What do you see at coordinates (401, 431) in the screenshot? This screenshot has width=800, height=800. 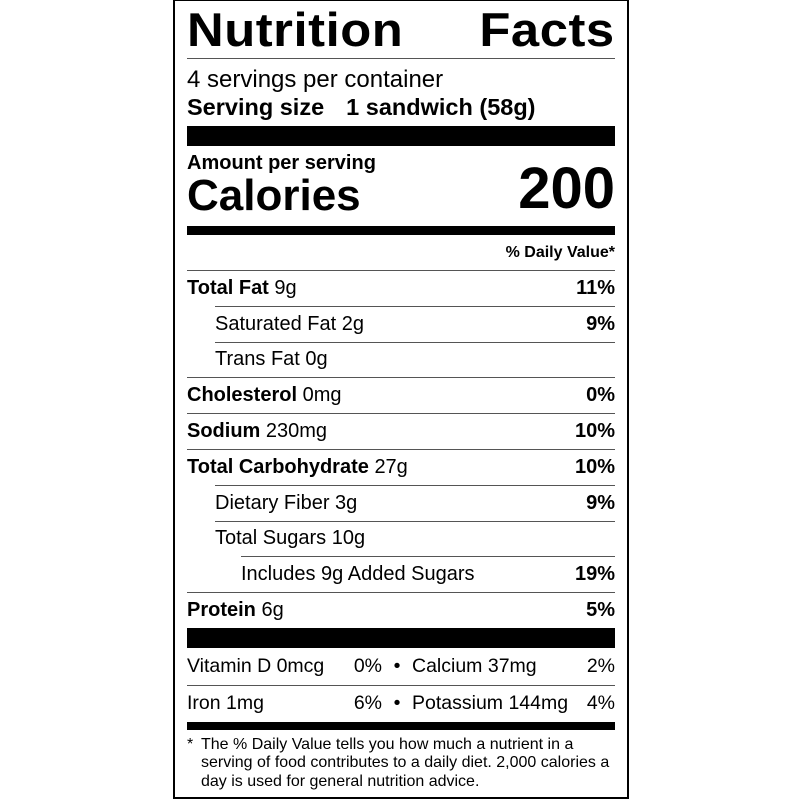 I see `nutrient-row: Sodium 230mg 10%` at bounding box center [401, 431].